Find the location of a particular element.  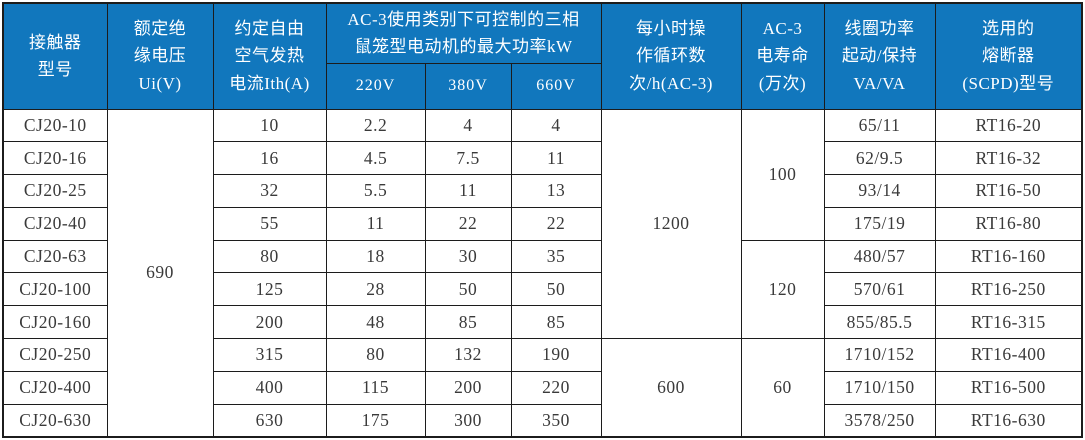

cell-model: CJ20-10 is located at coordinates (55, 125).